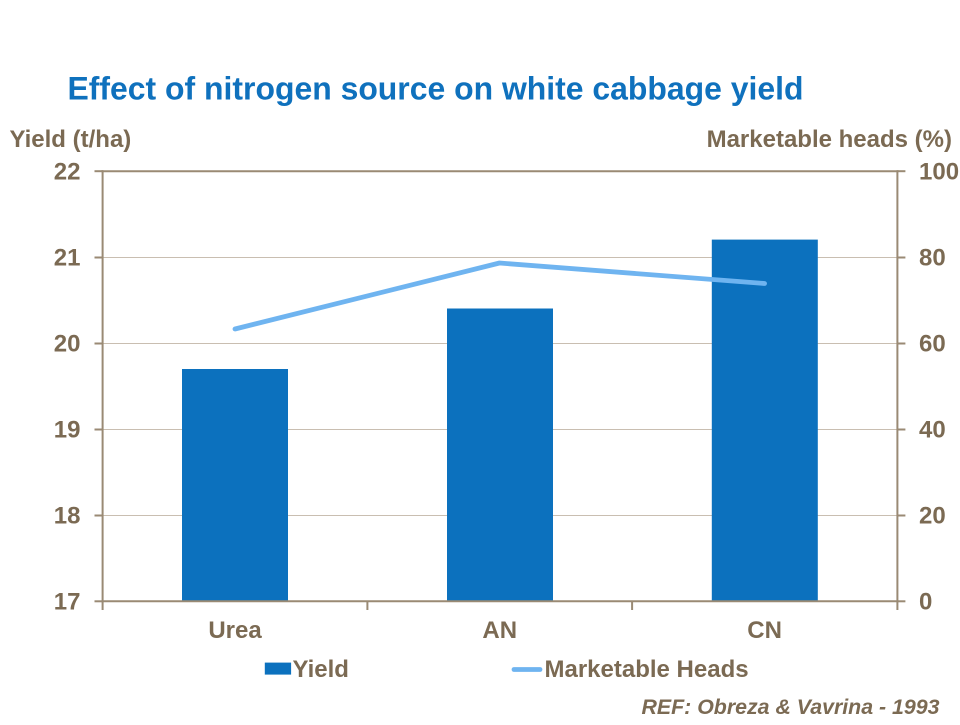  What do you see at coordinates (791, 707) in the screenshot?
I see `svg-text: REF: Obreza & Vavrina - 1993` at bounding box center [791, 707].